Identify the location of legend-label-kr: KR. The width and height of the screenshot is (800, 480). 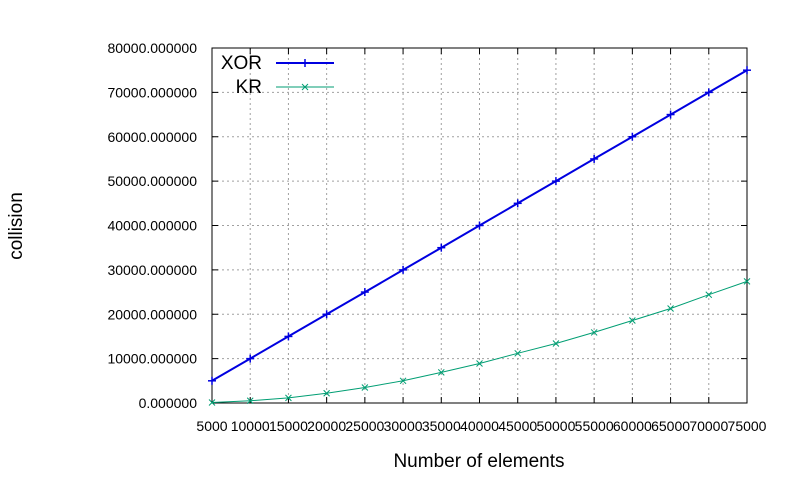
(249, 87).